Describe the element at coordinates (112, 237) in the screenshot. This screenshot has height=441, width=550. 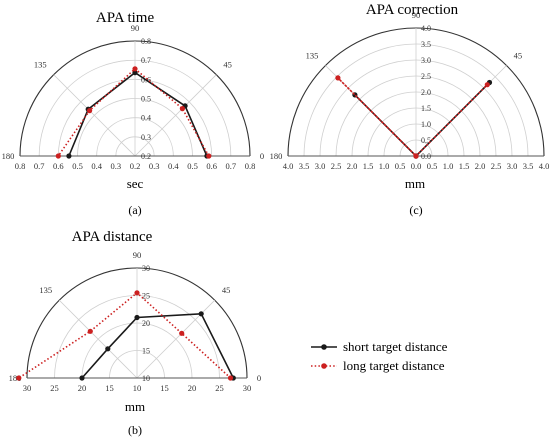
I see `chart-title: APA distance` at that location.